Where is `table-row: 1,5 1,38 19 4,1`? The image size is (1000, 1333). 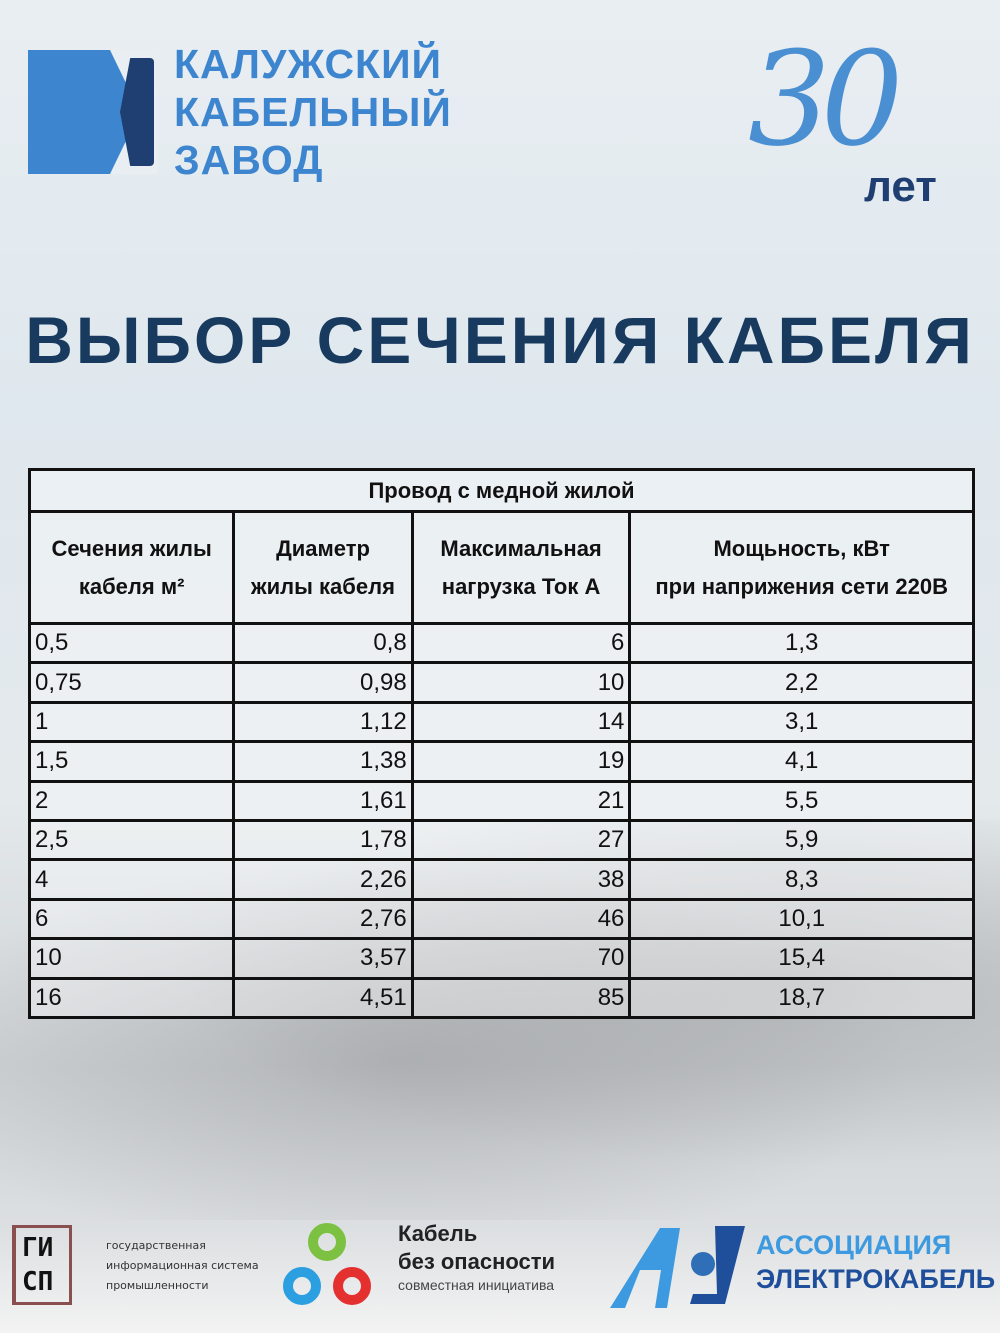
table-row: 1,5 1,38 19 4,1 is located at coordinates (501, 761).